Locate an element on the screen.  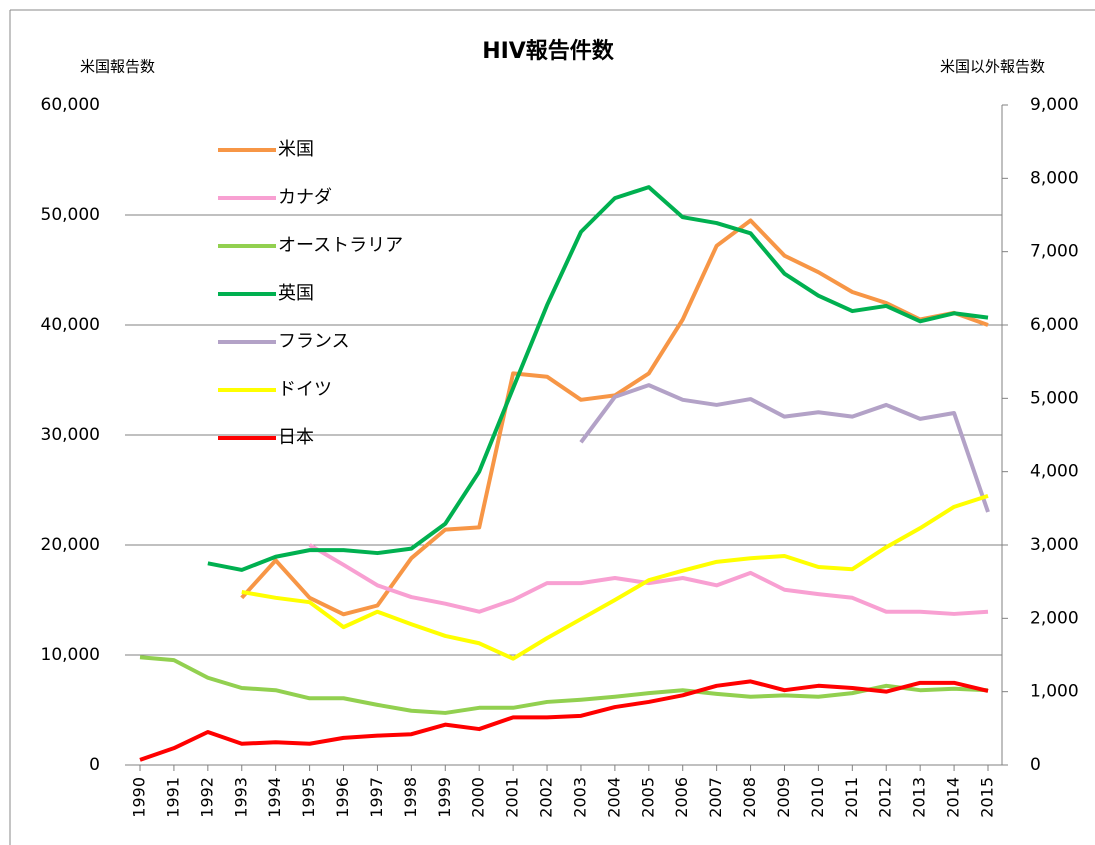
chart-title: HIV報告件数 is located at coordinates (548, 51).